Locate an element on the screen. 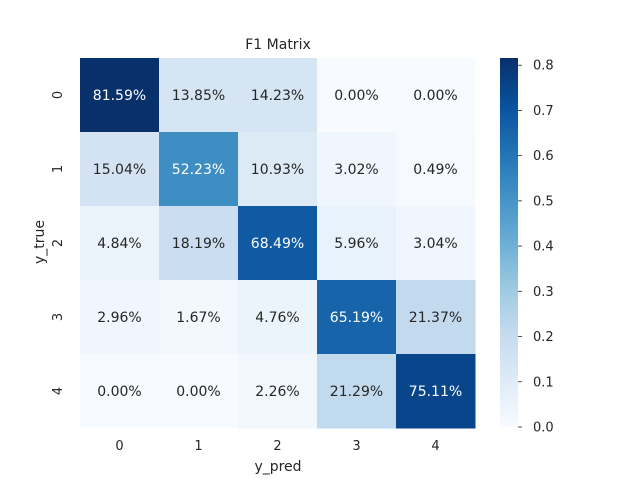 This screenshot has height=480, width=640. cell-value-label: 2.26% is located at coordinates (277, 392).